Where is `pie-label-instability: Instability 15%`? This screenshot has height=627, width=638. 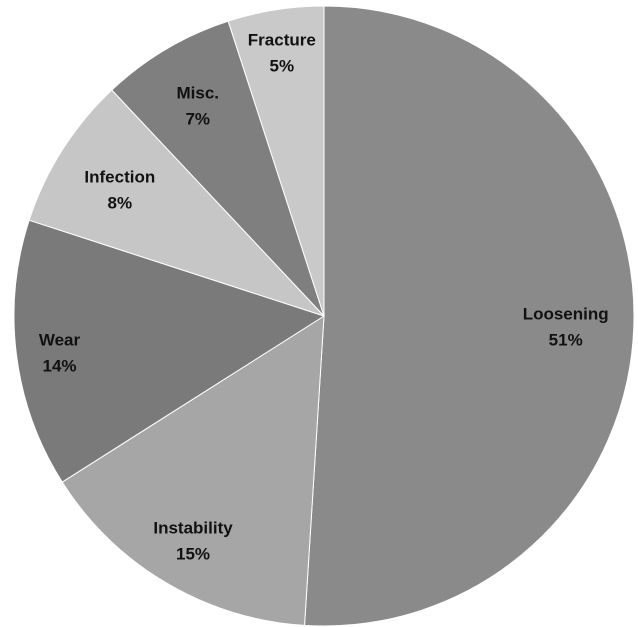 pie-label-instability: Instability 15% is located at coordinates (193, 540).